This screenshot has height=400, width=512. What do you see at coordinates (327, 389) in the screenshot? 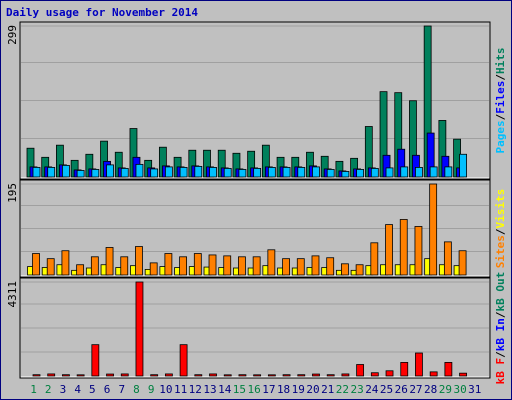
I see `x-tick-label: 21` at bounding box center [327, 389].